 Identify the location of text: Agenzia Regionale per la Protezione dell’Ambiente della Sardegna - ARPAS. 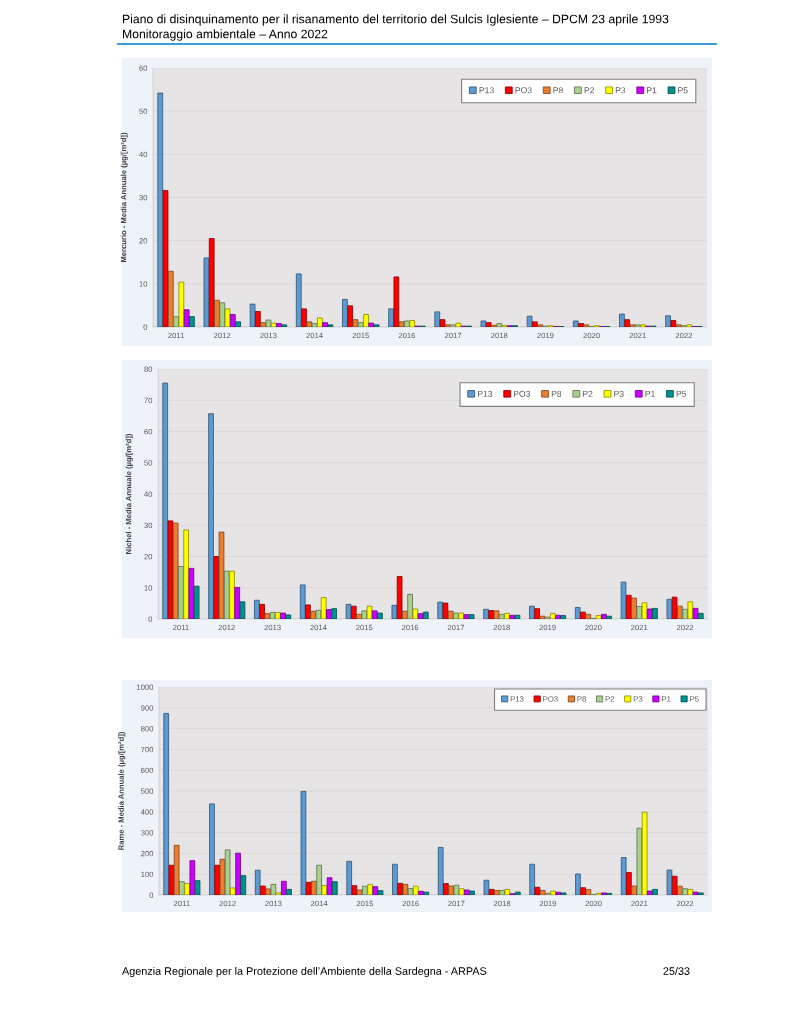
(304, 972).